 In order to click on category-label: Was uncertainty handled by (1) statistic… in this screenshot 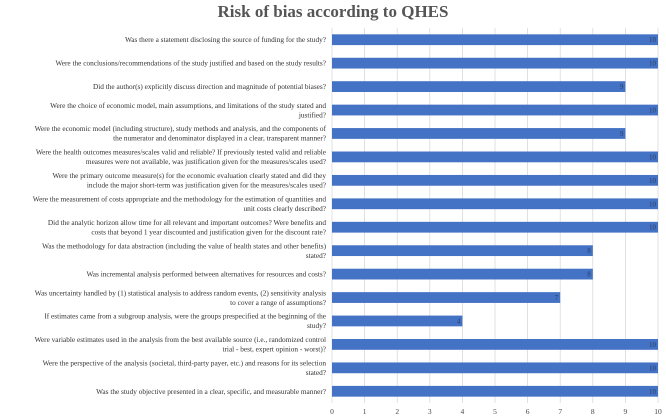, I will do `click(180, 292)`.